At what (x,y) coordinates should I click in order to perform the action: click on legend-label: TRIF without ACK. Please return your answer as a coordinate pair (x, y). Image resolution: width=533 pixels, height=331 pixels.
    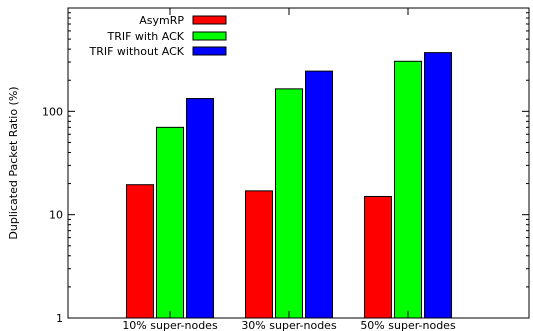
    Looking at the image, I should click on (136, 51).